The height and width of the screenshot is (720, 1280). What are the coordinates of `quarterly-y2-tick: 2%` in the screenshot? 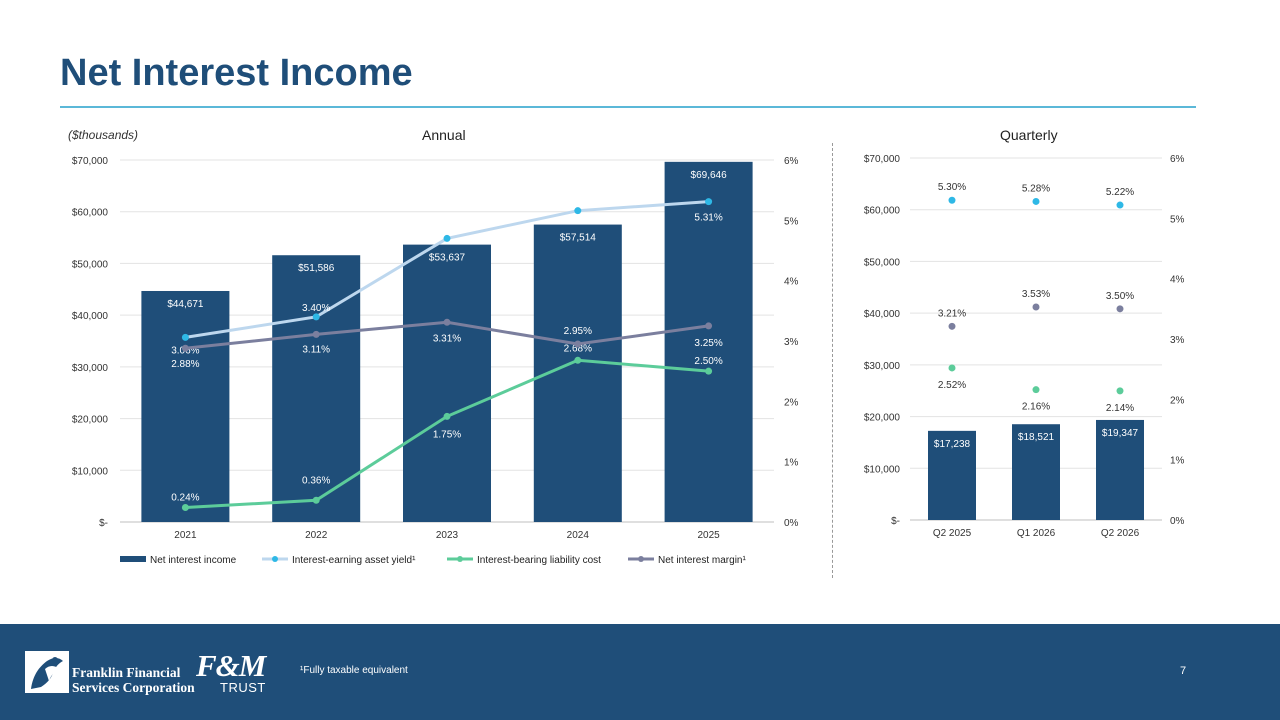 It's located at (1177, 400).